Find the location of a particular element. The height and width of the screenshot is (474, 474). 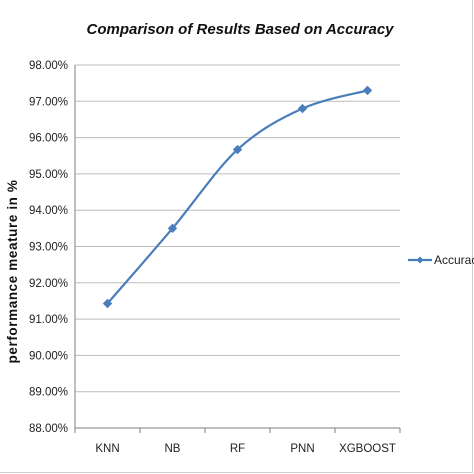

y-tick-label: 89.00% is located at coordinates (48, 393).